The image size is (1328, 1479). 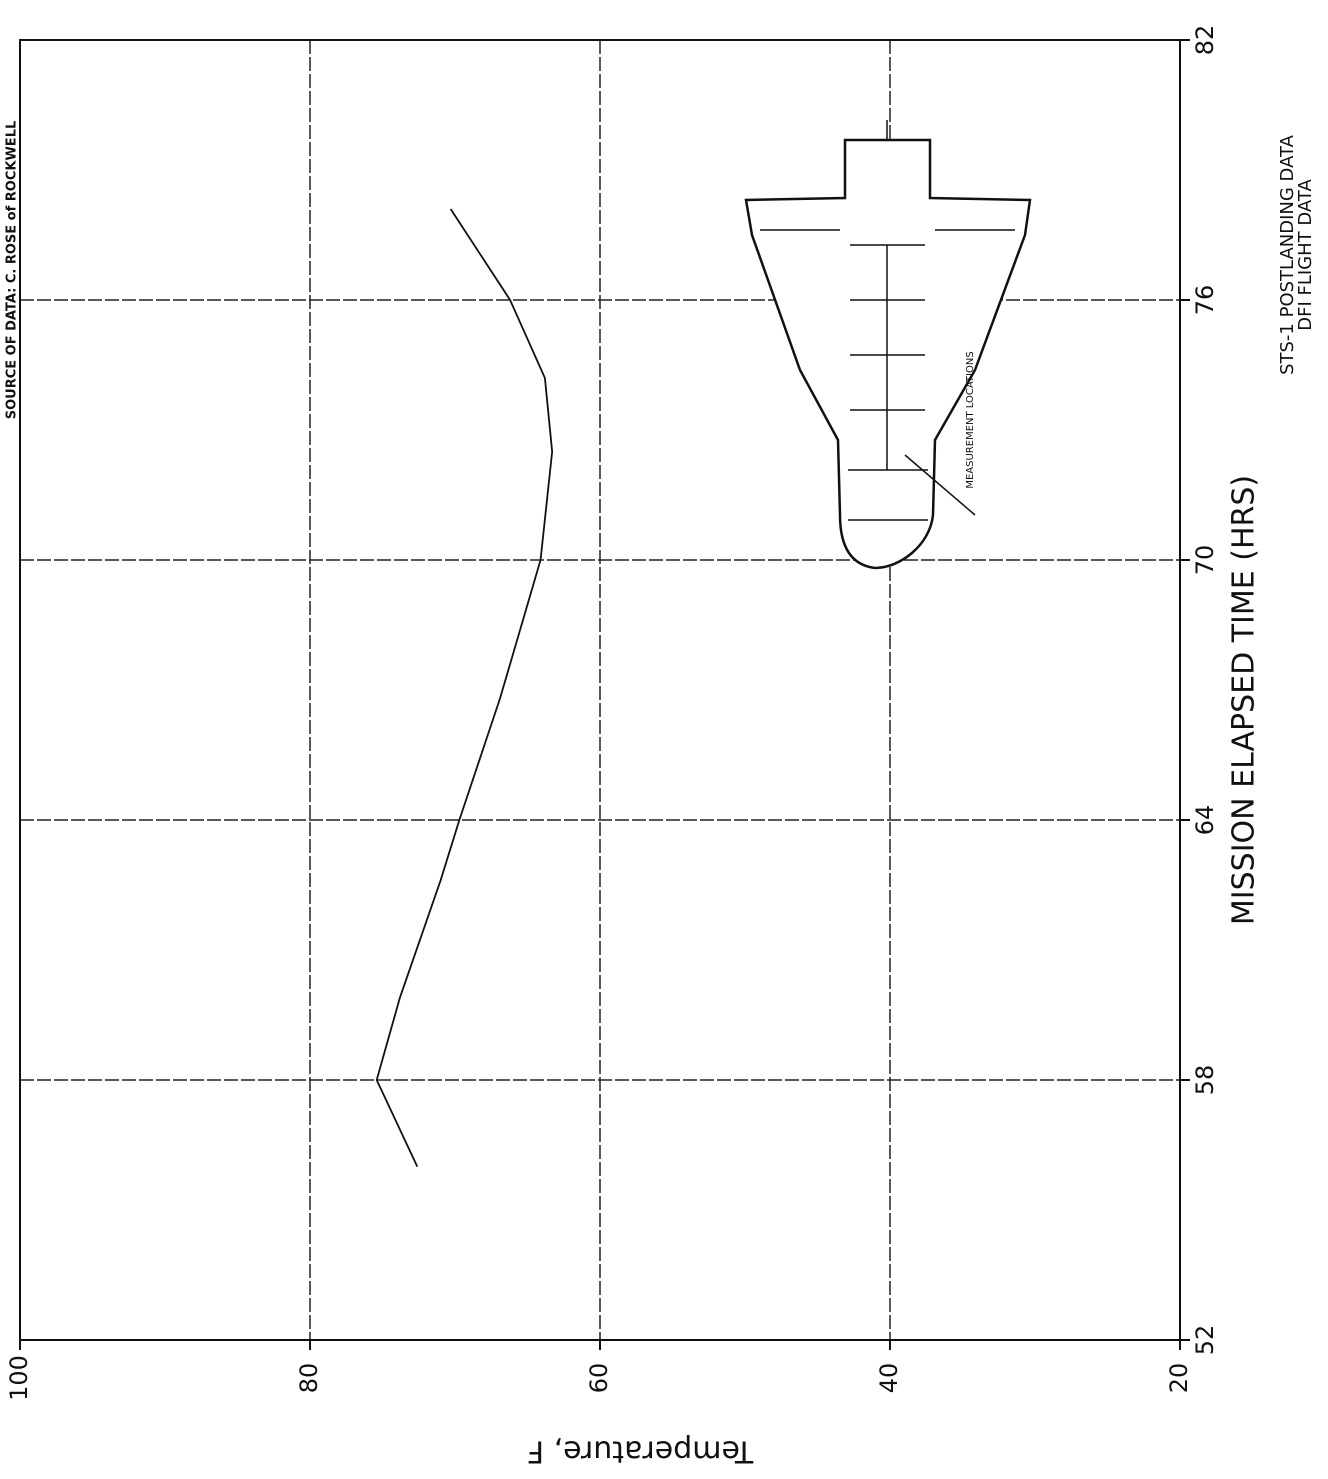 I want to click on y-tick-label: 40, so click(x=889, y=1378).